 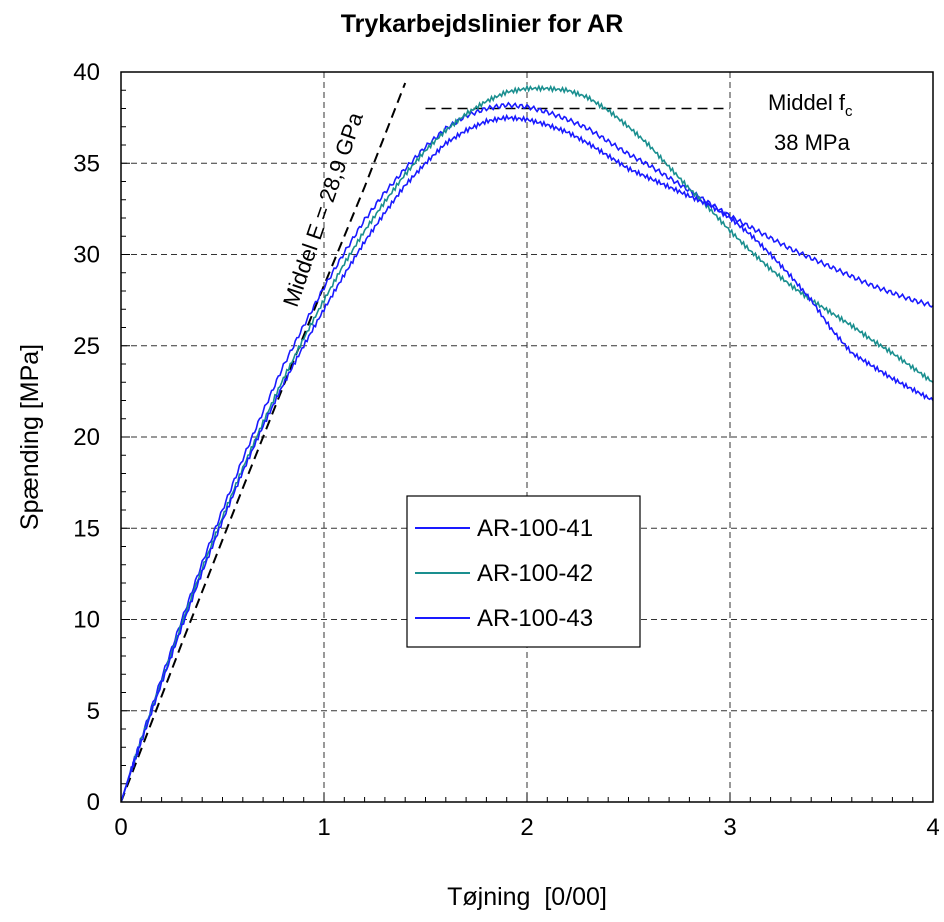 What do you see at coordinates (812, 142) in the screenshot?
I see `strength-value-annotation: 38 MPa` at bounding box center [812, 142].